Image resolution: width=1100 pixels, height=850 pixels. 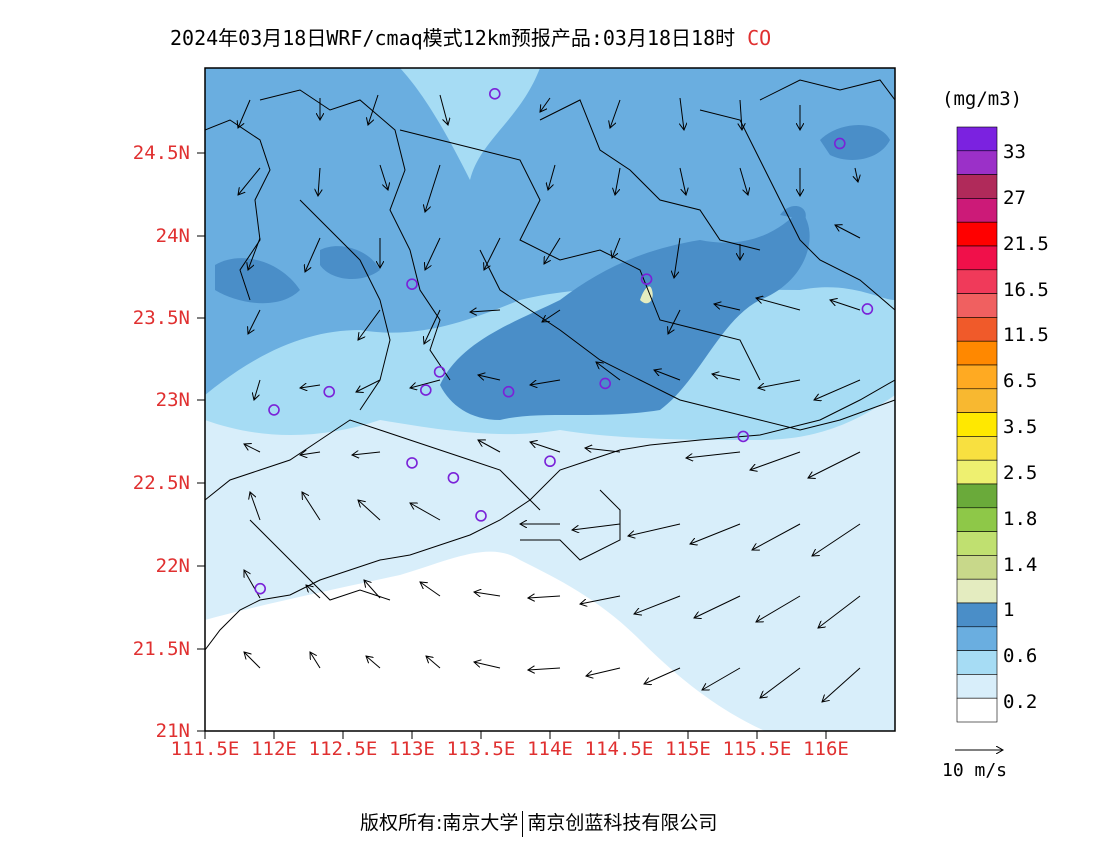 What do you see at coordinates (1014, 198) in the screenshot?
I see `legend-label: 27` at bounding box center [1014, 198].